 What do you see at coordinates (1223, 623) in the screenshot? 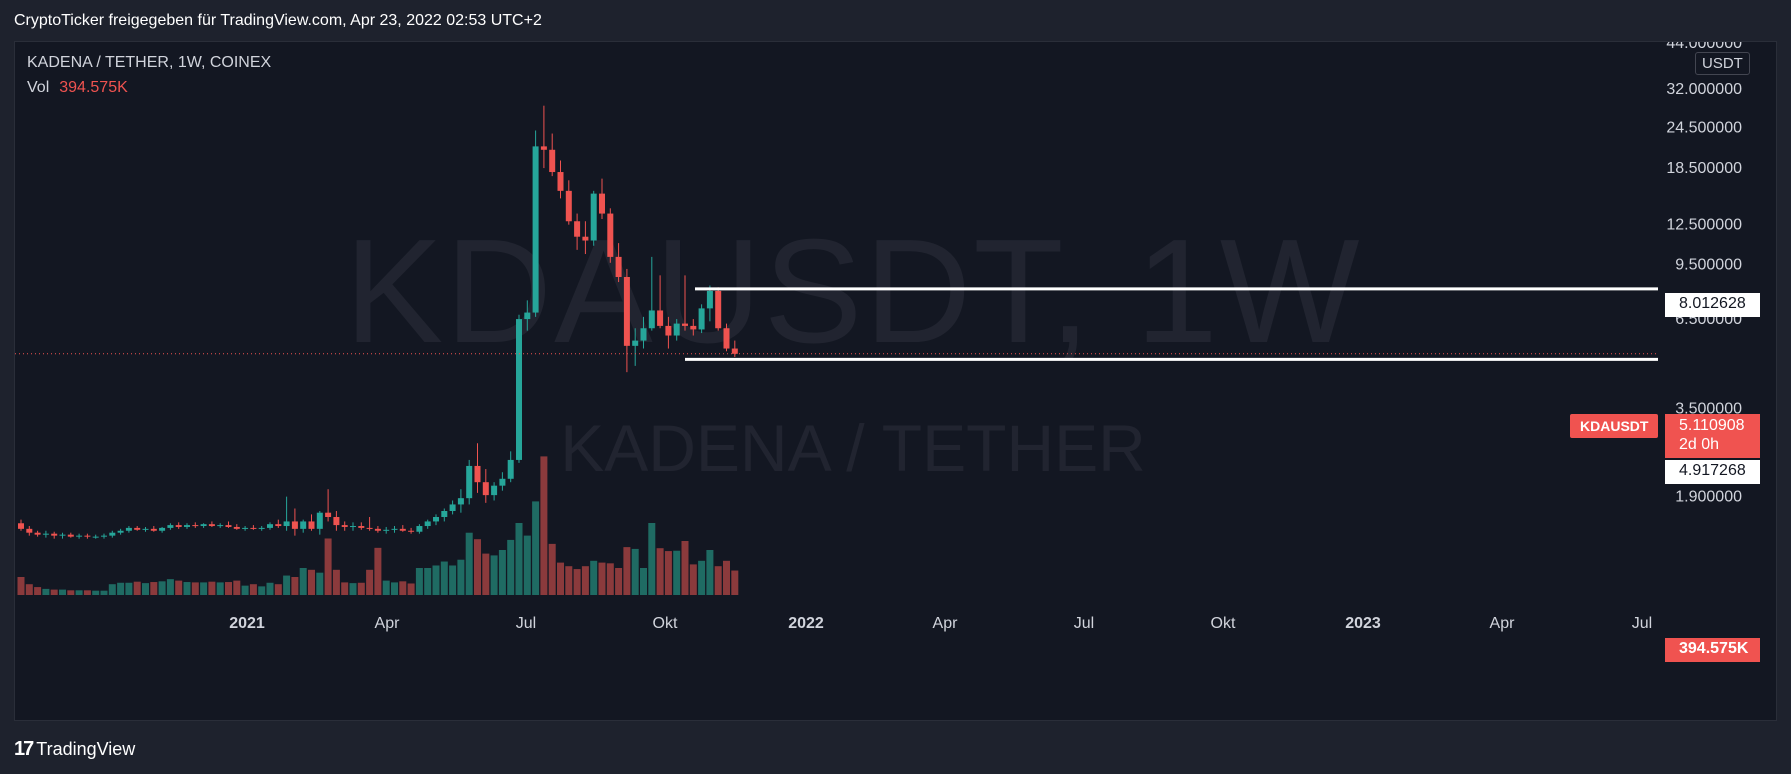
I see `time-tick-label: Okt` at bounding box center [1223, 623].